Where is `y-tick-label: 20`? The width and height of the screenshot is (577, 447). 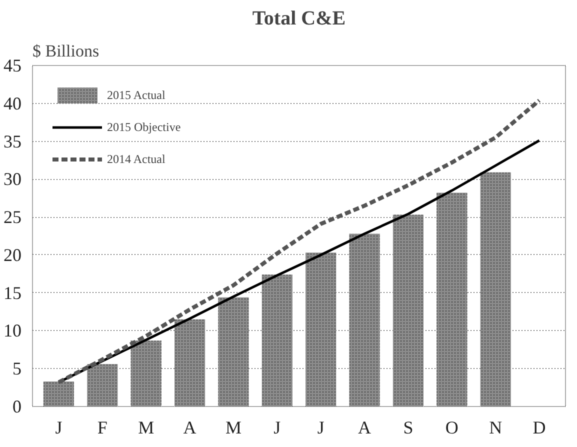 y-tick-label: 20 is located at coordinates (13, 254).